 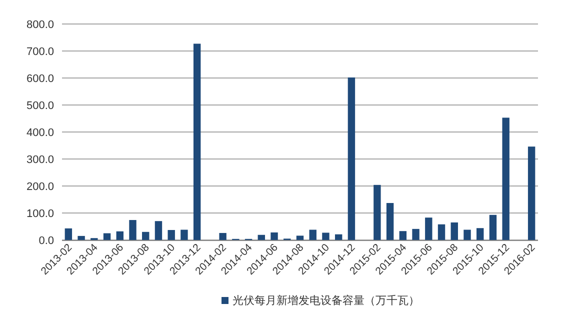 What do you see at coordinates (40, 214) in the screenshot?
I see `y-tick-label: 100.0` at bounding box center [40, 214].